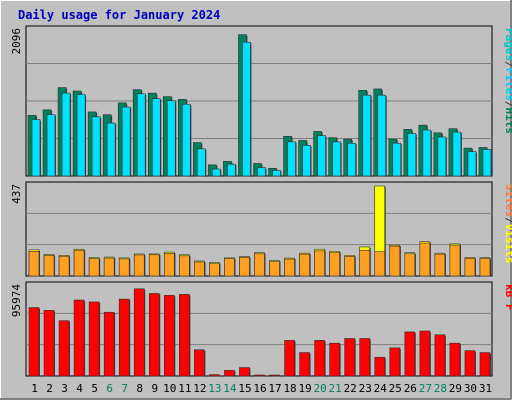 The width and height of the screenshot is (512, 405). I want to click on x-label-day-23: 23, so click(365, 388).